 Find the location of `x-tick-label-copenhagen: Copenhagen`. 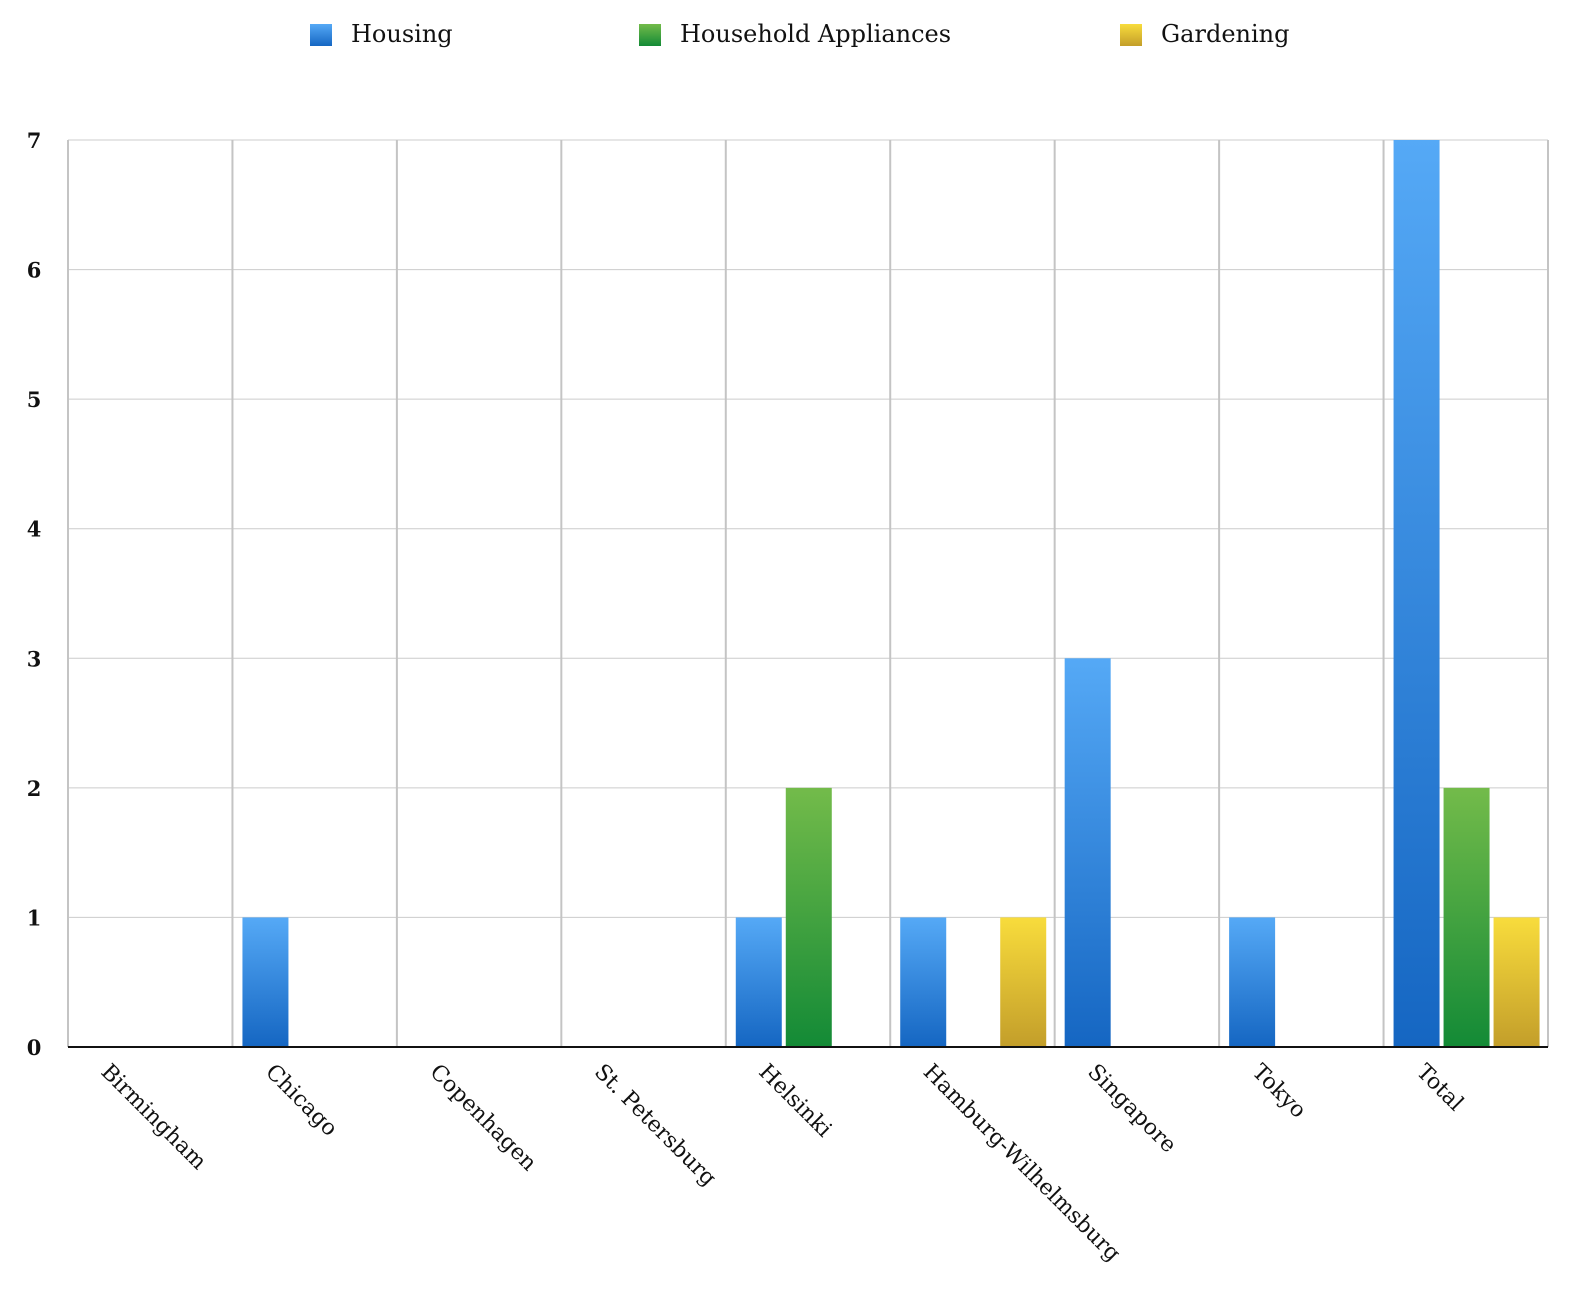

x-tick-label-copenhagen: Copenhagen is located at coordinates (483, 1118).